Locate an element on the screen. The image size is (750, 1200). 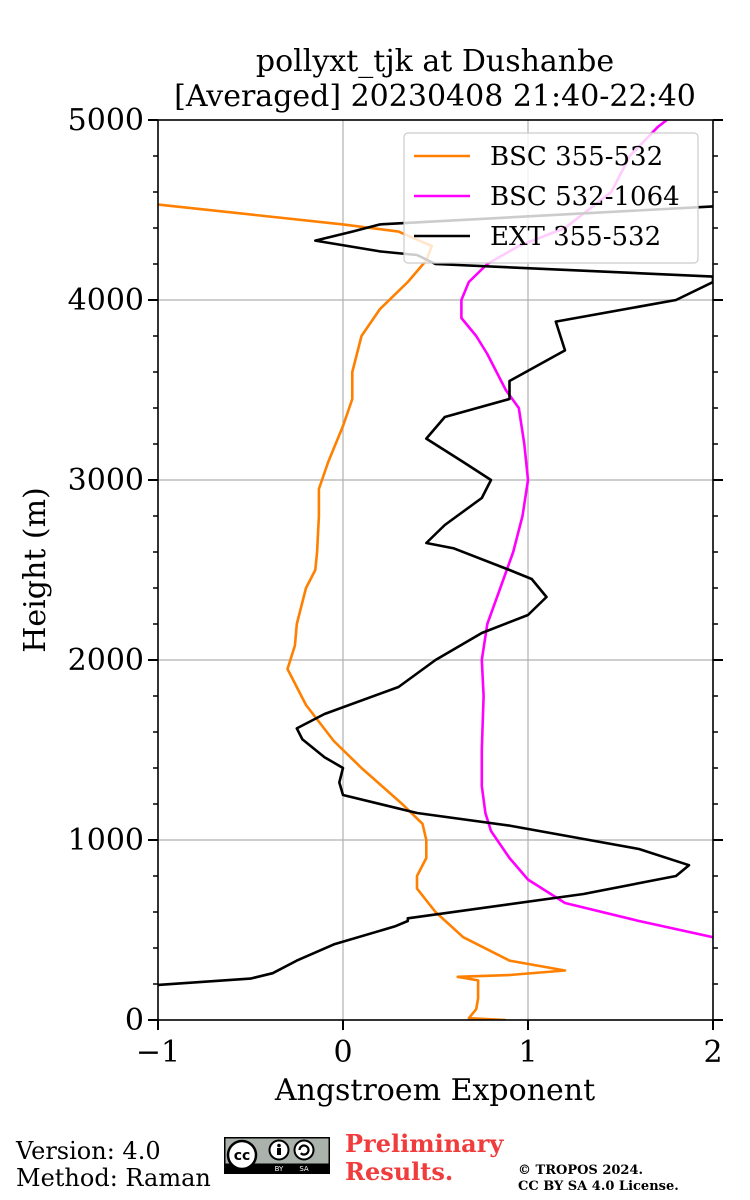
y-axis-label: Height (m) is located at coordinates (35, 569).